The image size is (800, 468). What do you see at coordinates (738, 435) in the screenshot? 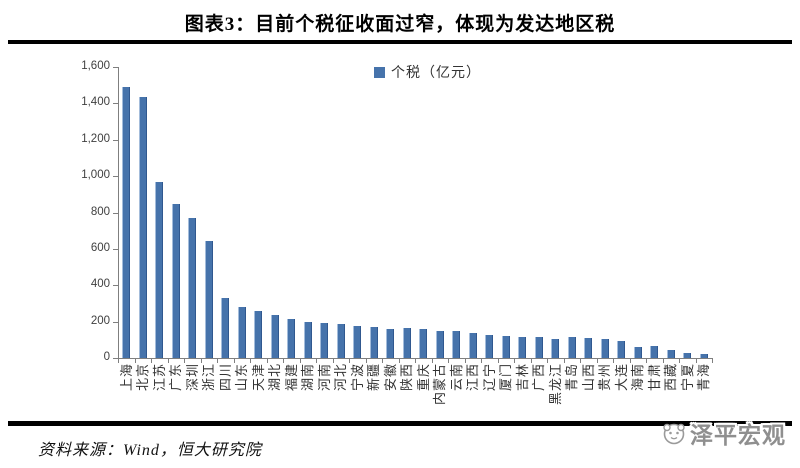
I see `watermark-text: 泽平宏观` at bounding box center [738, 435].